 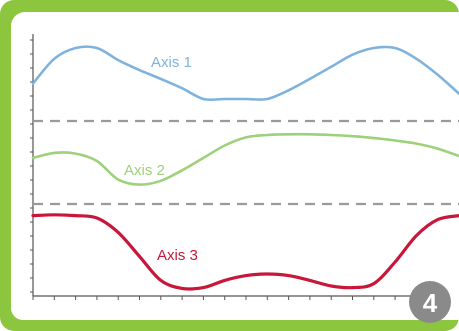 I want to click on series-label-1: Axis 1, so click(x=171, y=62).